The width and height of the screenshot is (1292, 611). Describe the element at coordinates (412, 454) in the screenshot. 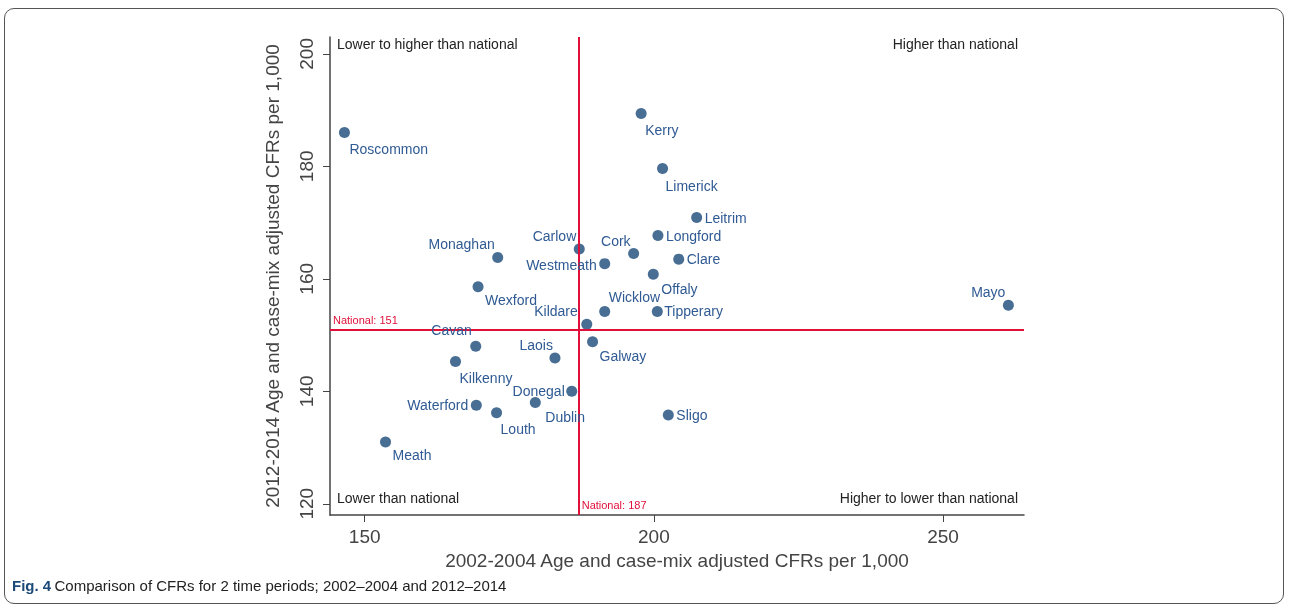

I see `annotation: Meath` at that location.